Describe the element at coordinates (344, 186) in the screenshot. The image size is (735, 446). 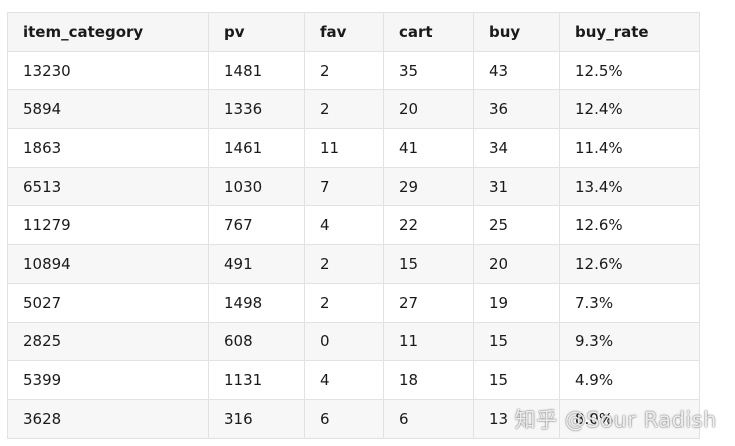
I see `cell-fav: 7` at that location.